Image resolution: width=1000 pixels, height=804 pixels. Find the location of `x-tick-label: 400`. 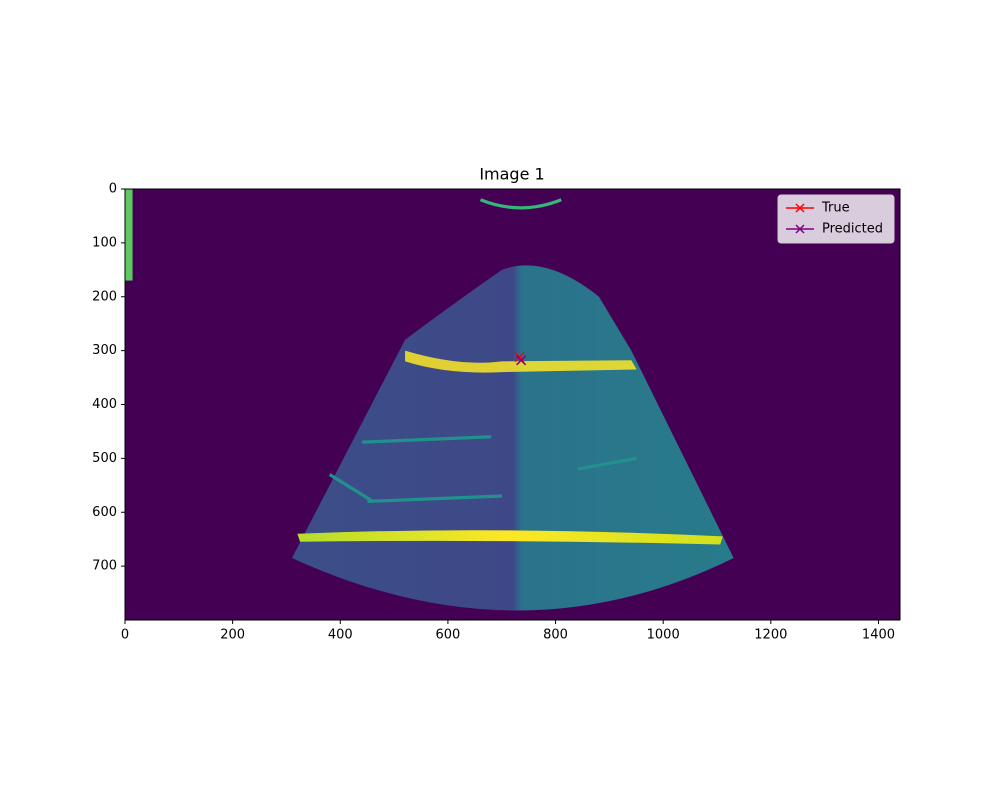

x-tick-label: 400 is located at coordinates (340, 635).